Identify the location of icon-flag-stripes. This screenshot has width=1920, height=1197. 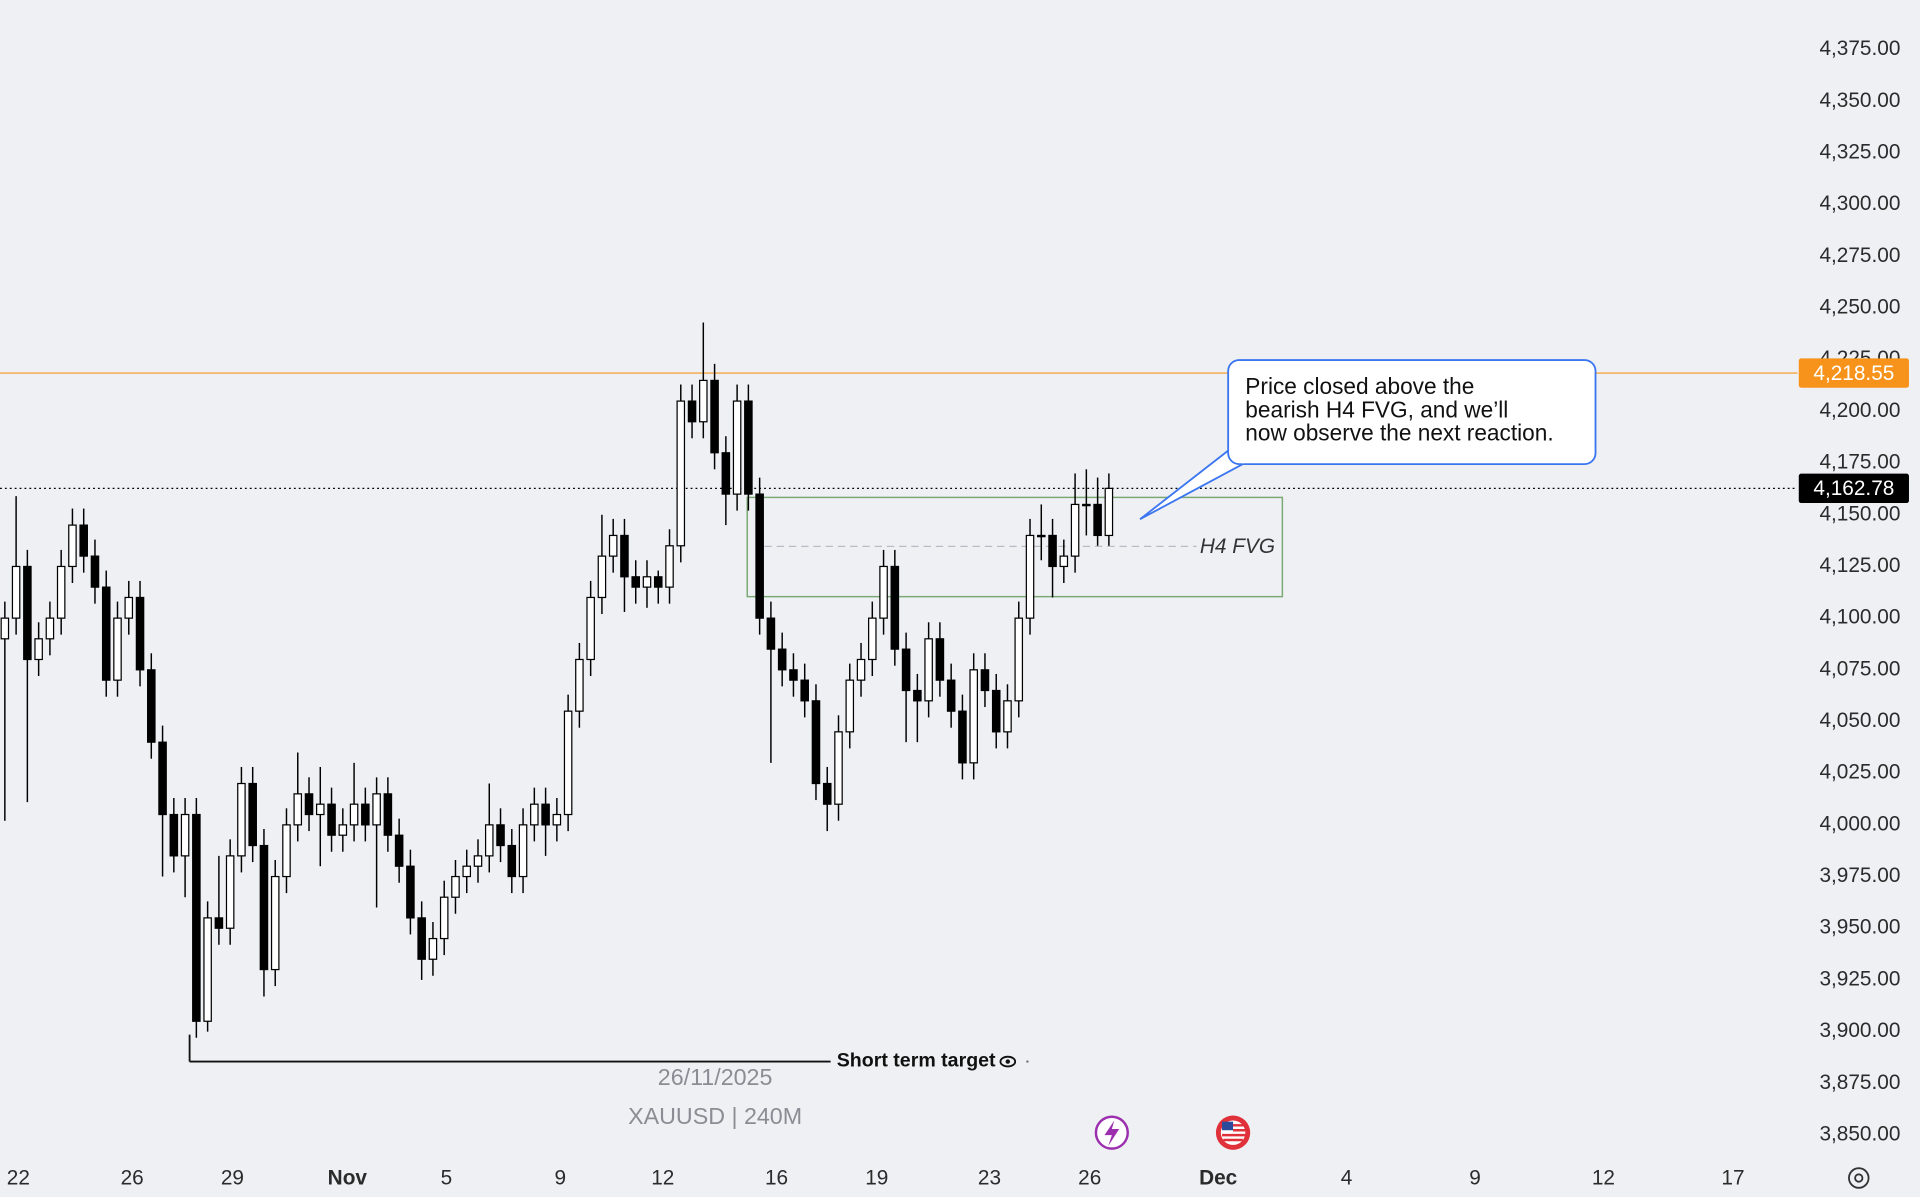
(1234, 1133).